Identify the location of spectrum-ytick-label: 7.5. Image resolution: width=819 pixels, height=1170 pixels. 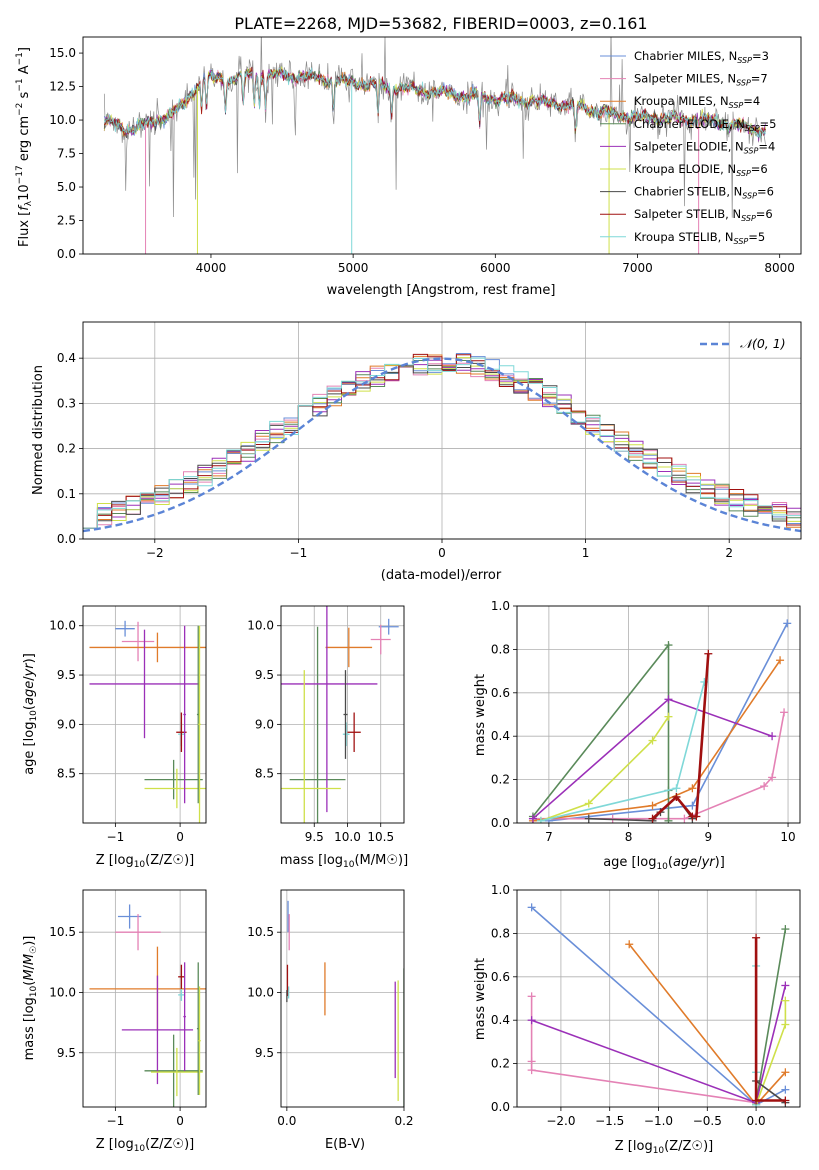
(66, 154).